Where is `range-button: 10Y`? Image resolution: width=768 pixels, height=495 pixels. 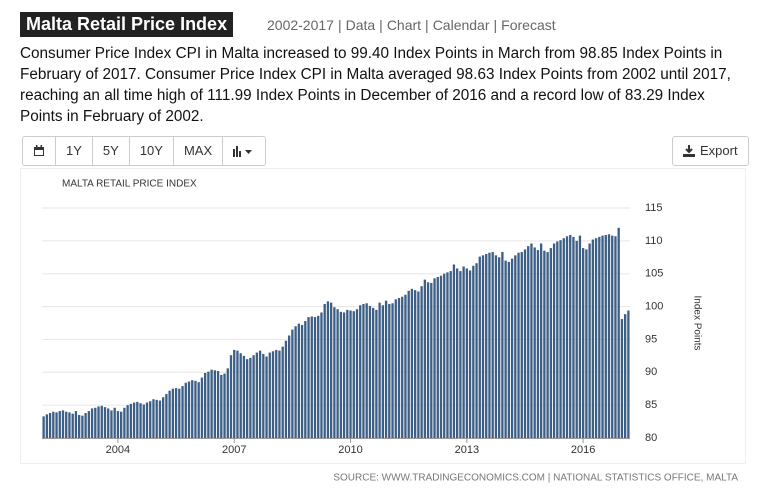 range-button: 10Y is located at coordinates (152, 151).